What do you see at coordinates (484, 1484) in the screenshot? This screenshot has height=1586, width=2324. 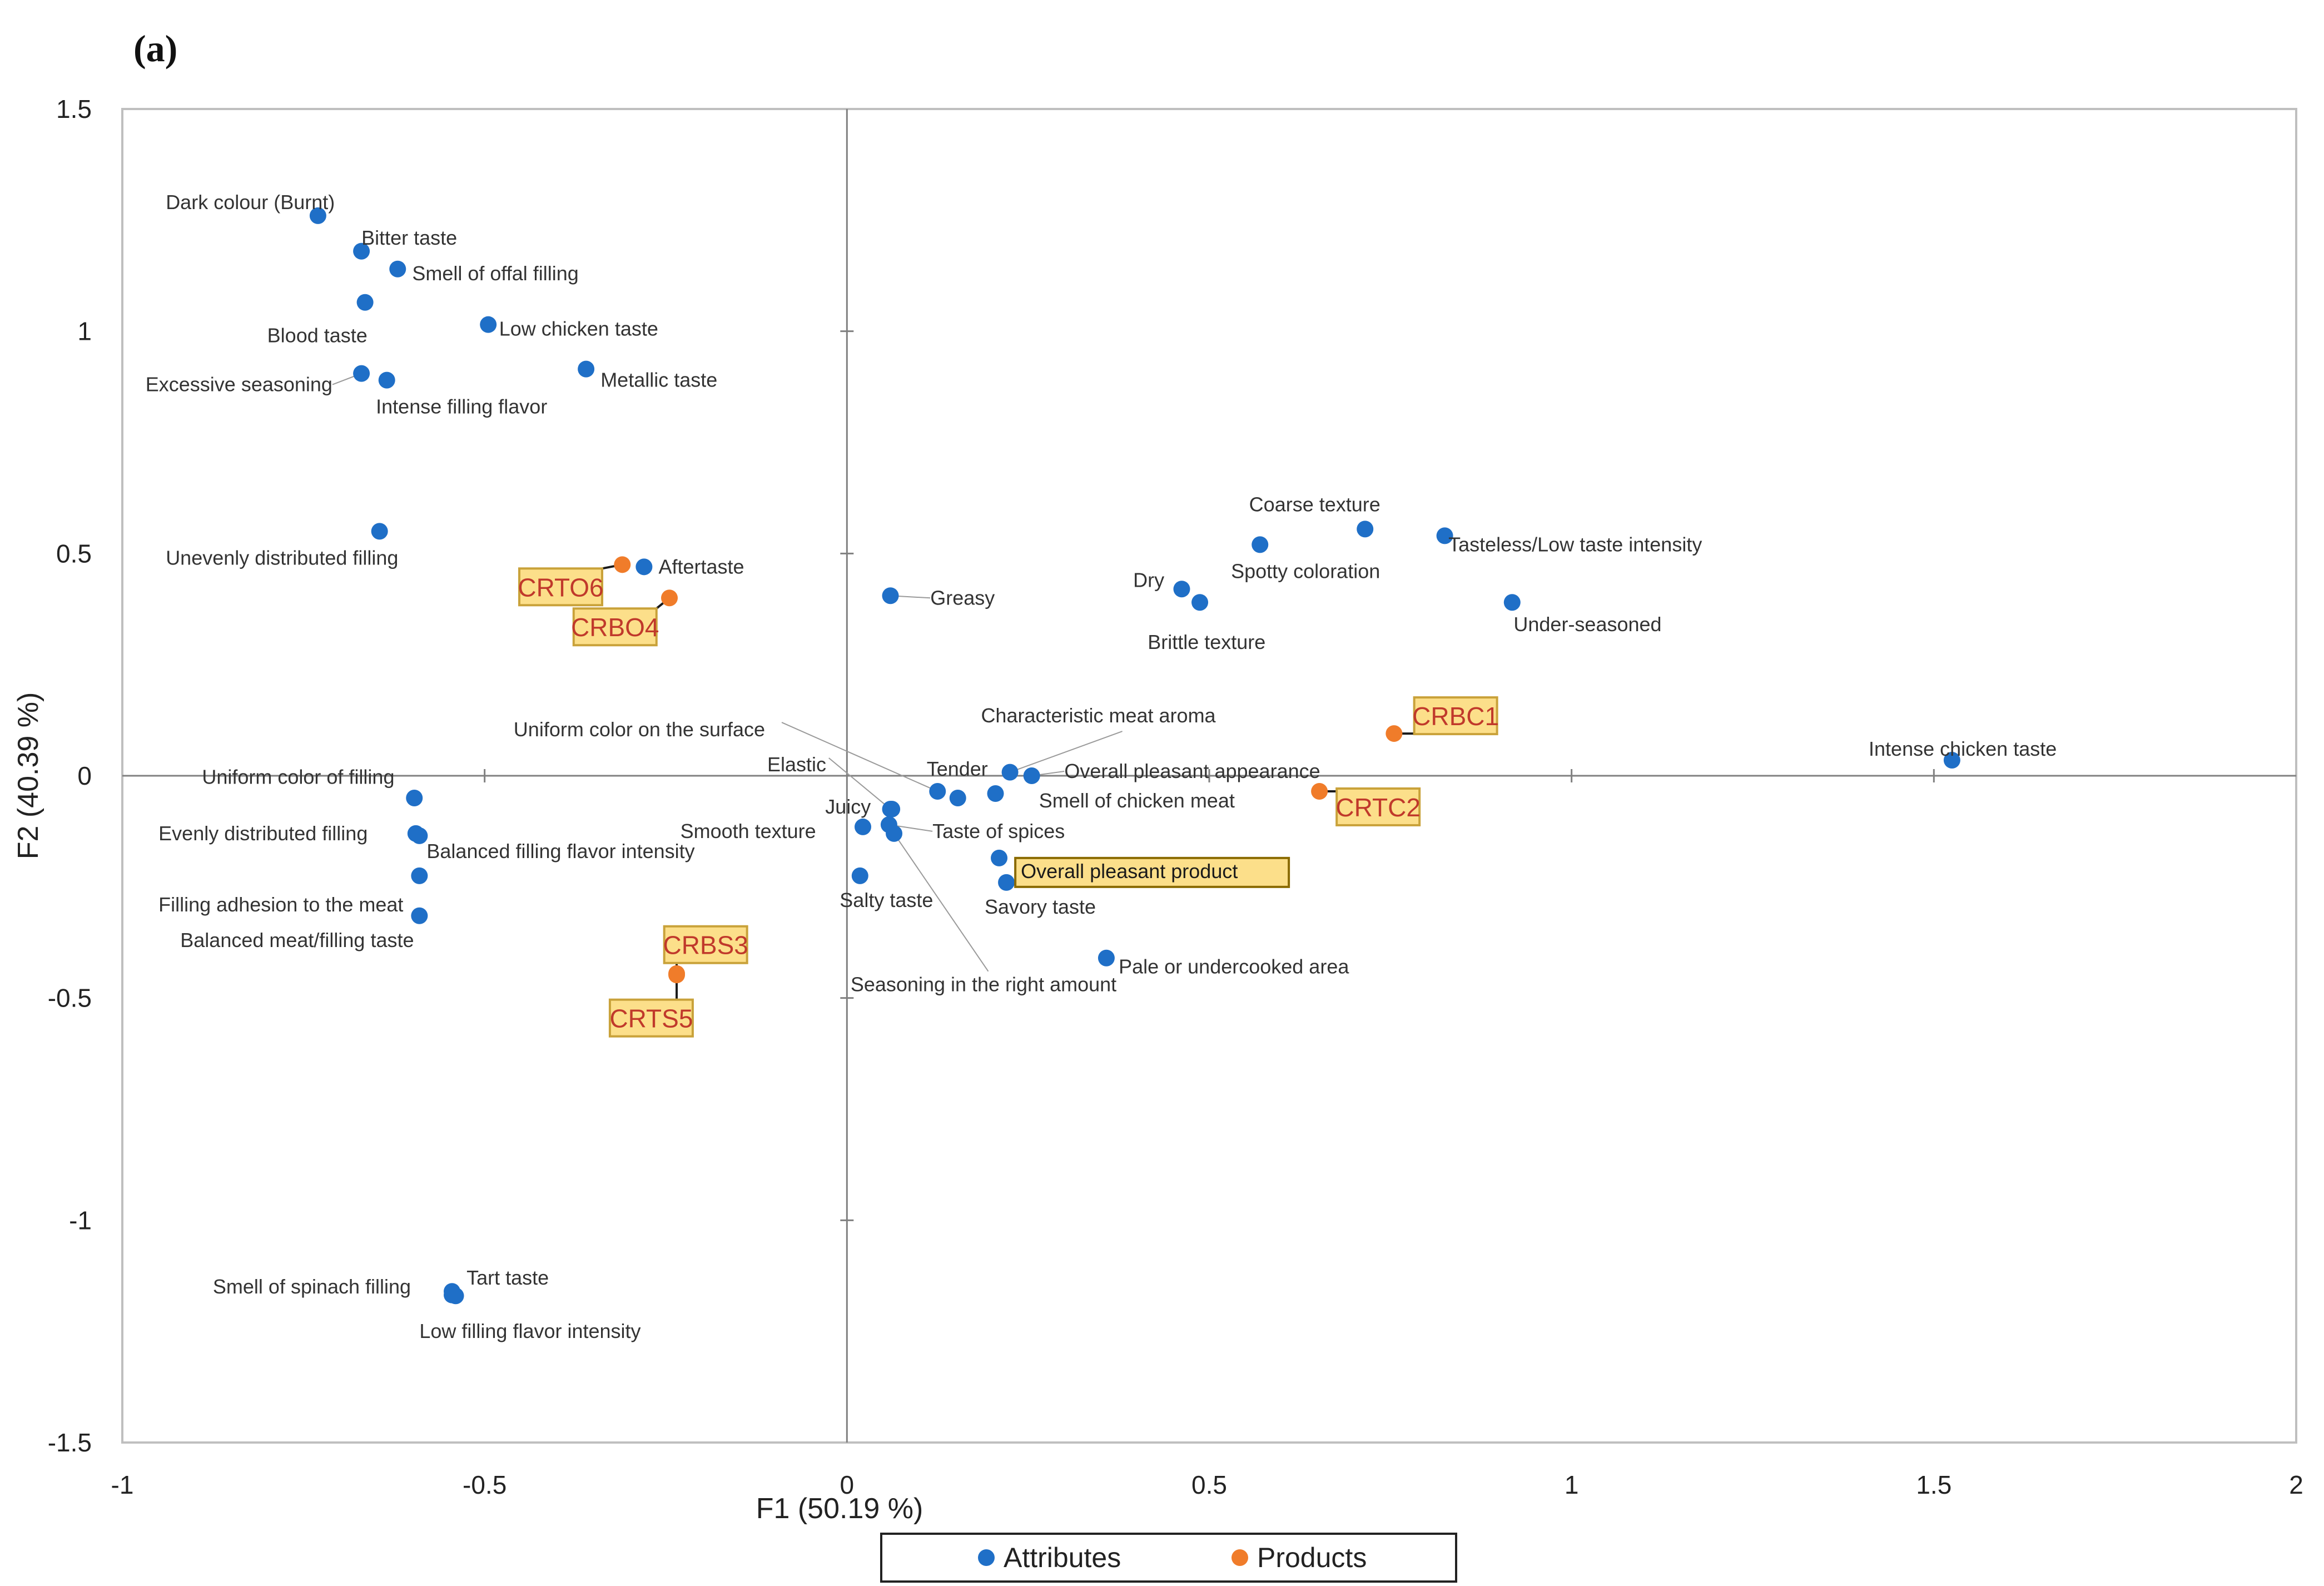 I see `x-tick-label: -0.5` at bounding box center [484, 1484].